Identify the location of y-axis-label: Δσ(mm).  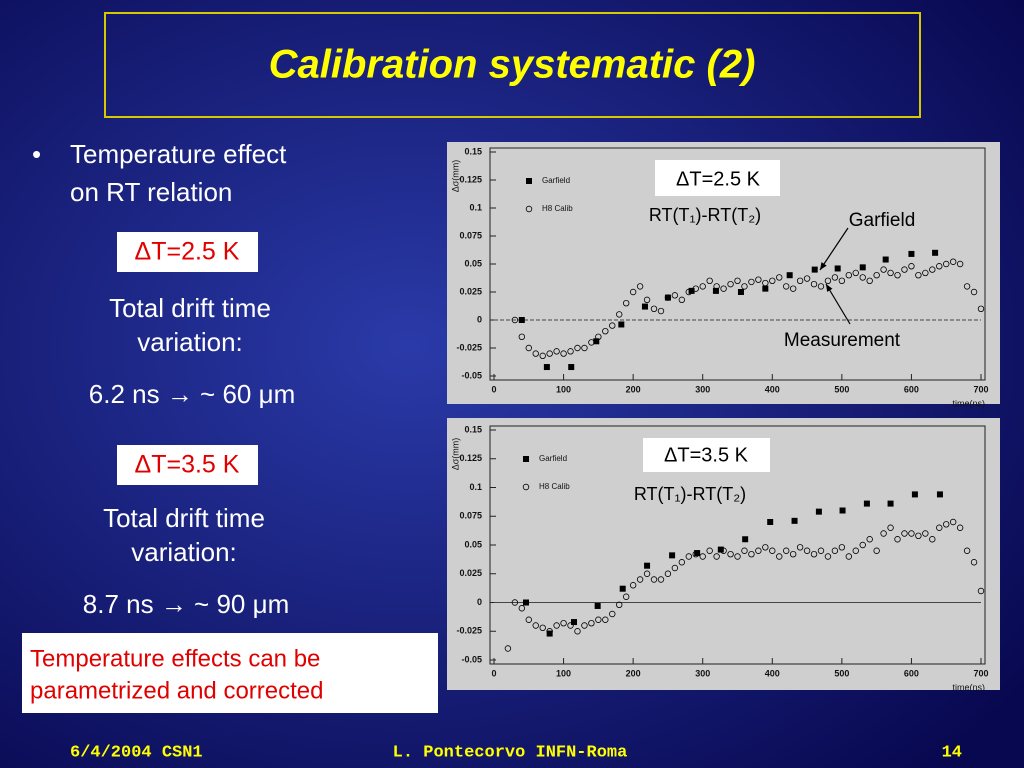
(455, 454).